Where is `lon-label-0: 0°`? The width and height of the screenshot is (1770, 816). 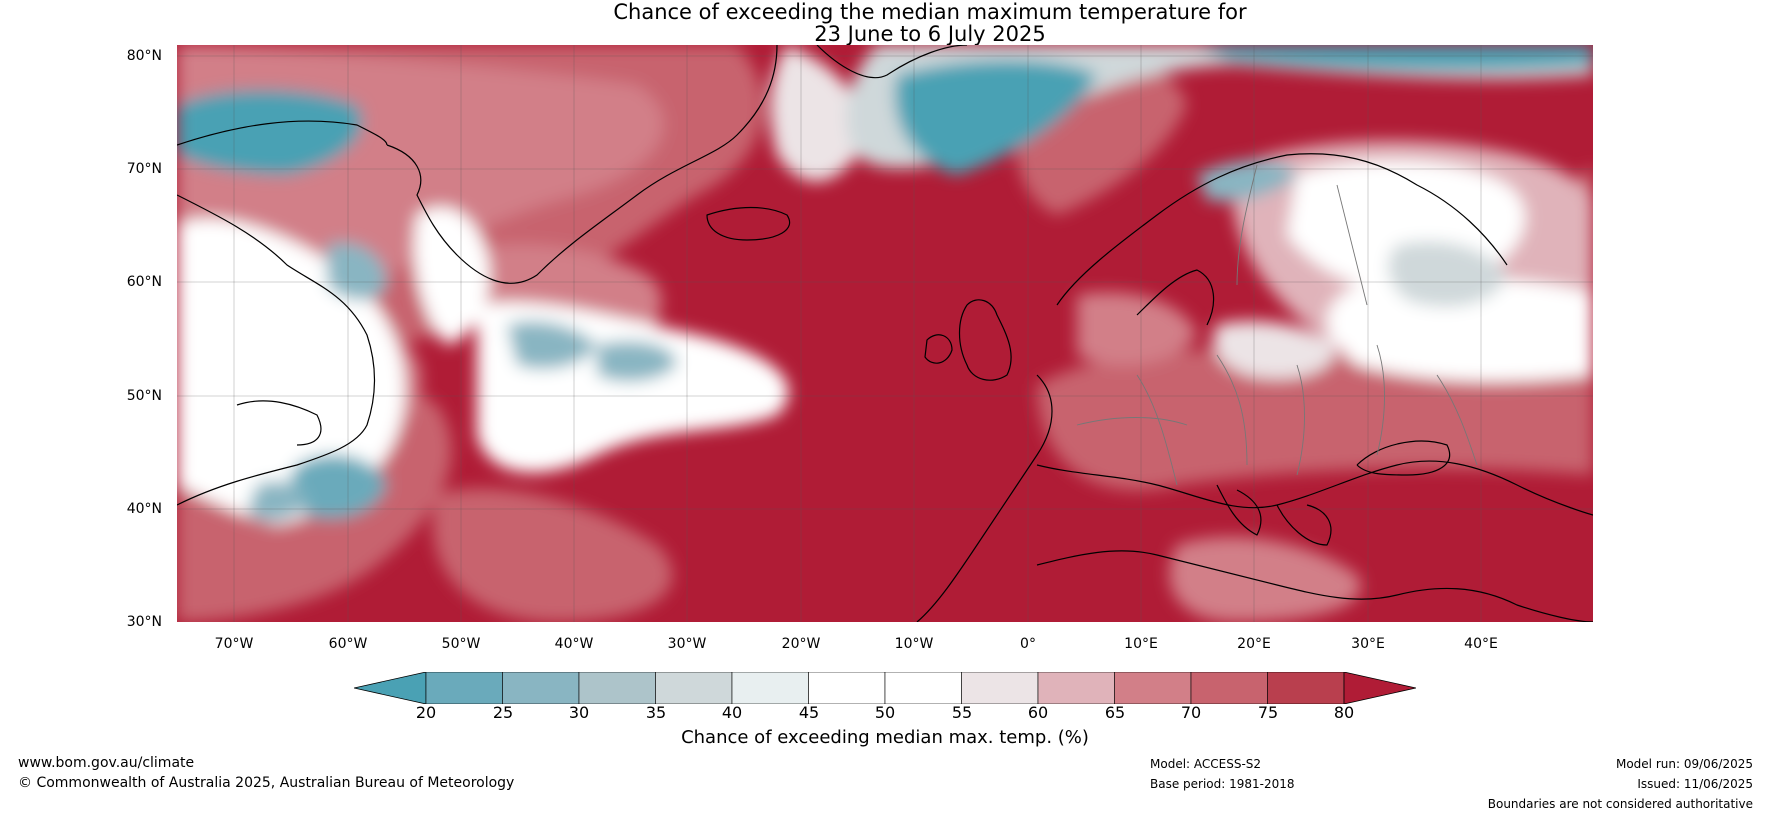 lon-label-0: 0° is located at coordinates (1028, 644).